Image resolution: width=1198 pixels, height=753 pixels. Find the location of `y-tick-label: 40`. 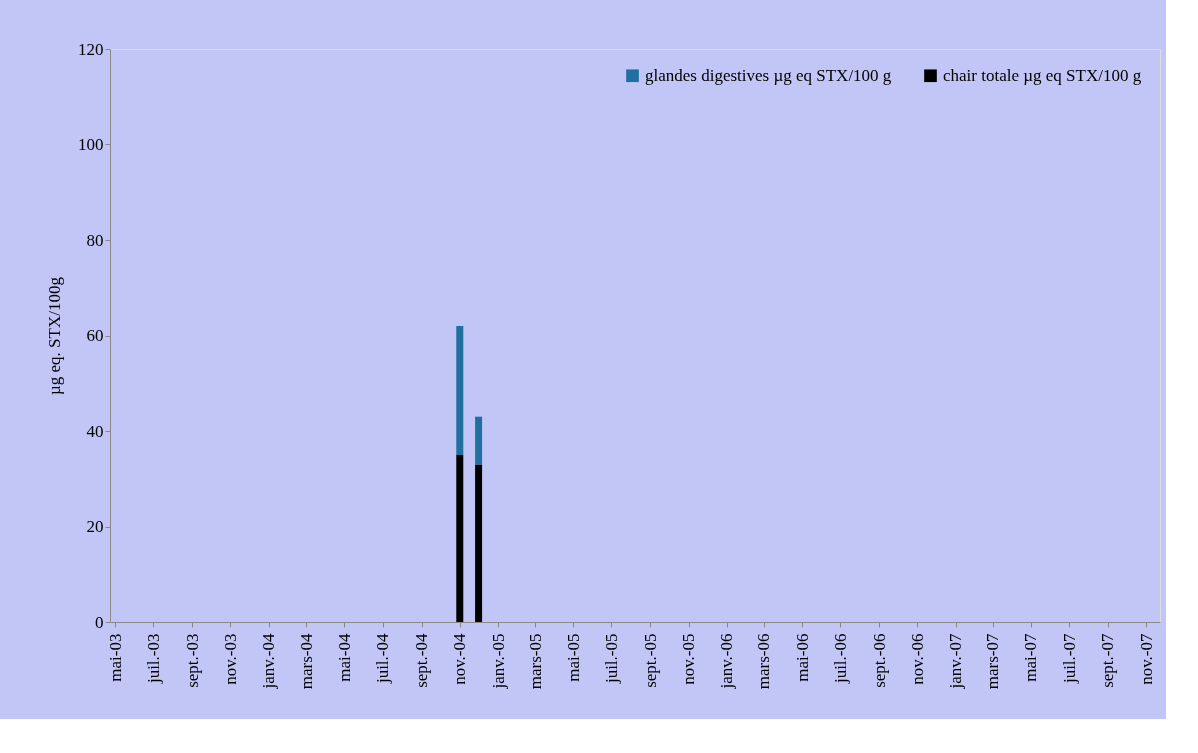

y-tick-label: 40 is located at coordinates (95, 431).